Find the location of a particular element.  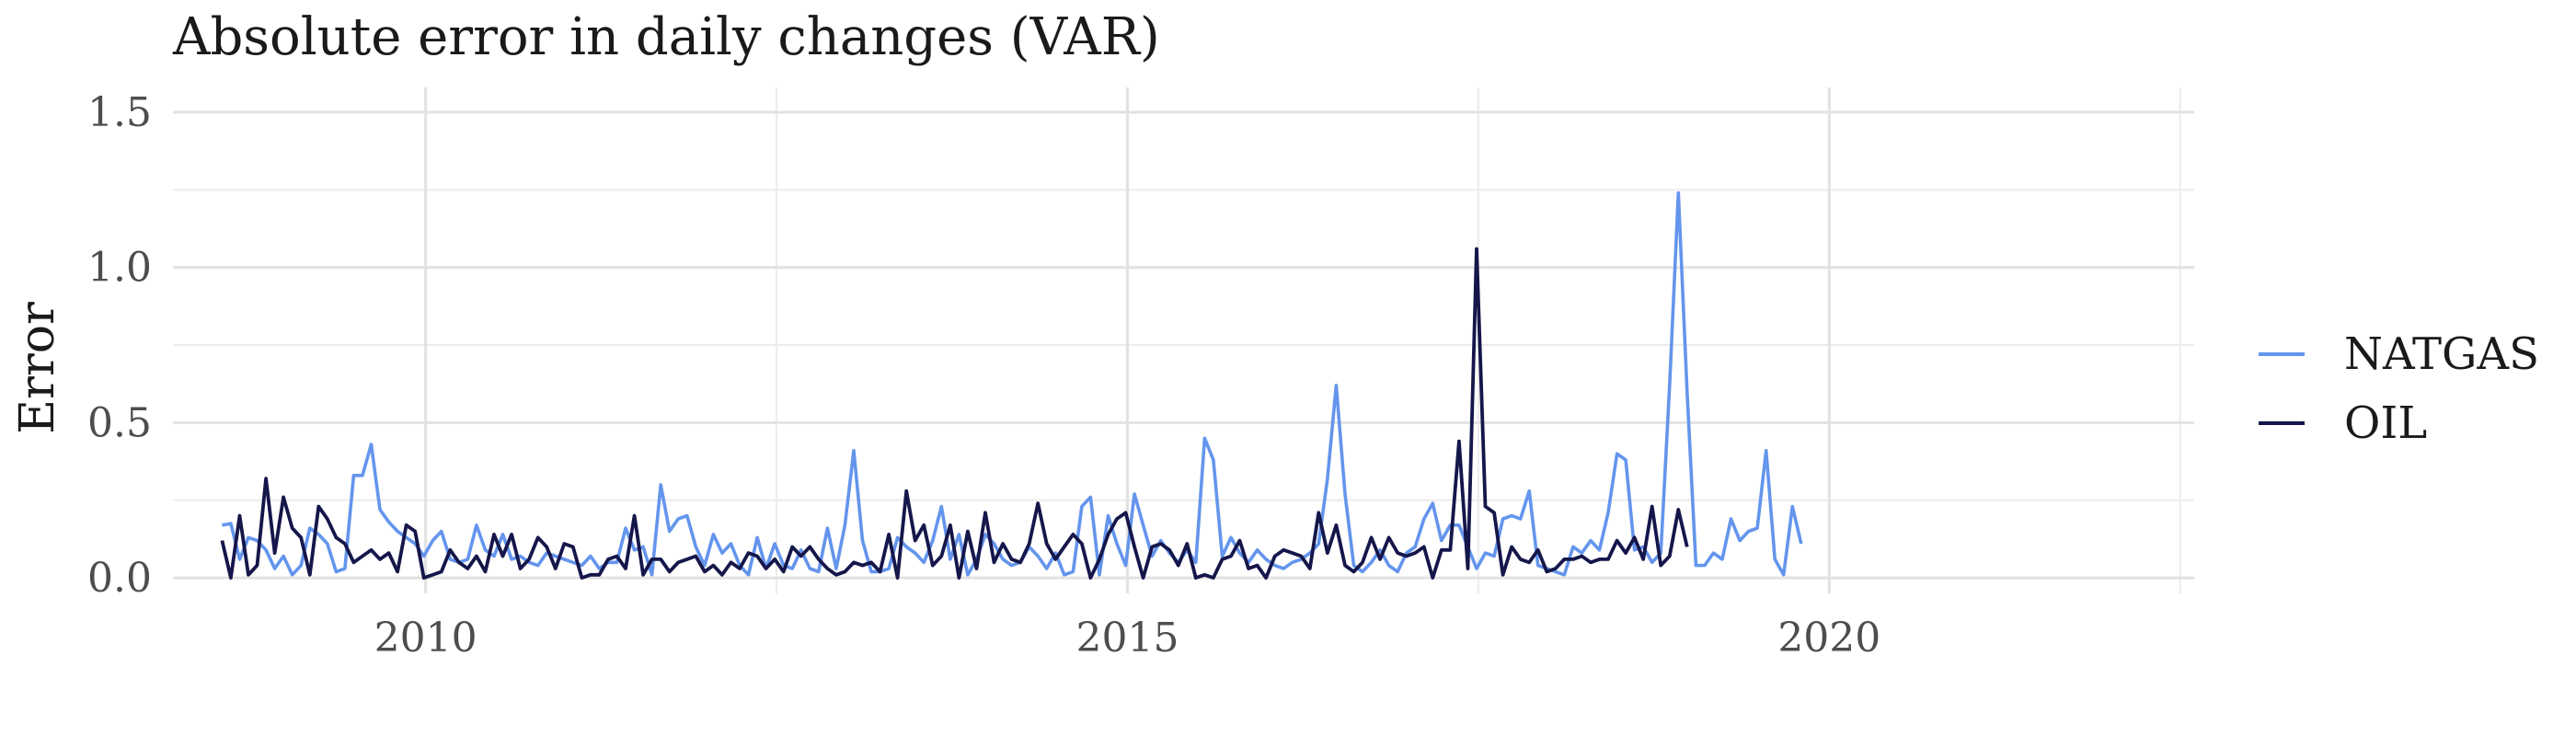

legend-label-natgas: NATGAS is located at coordinates (2441, 354).